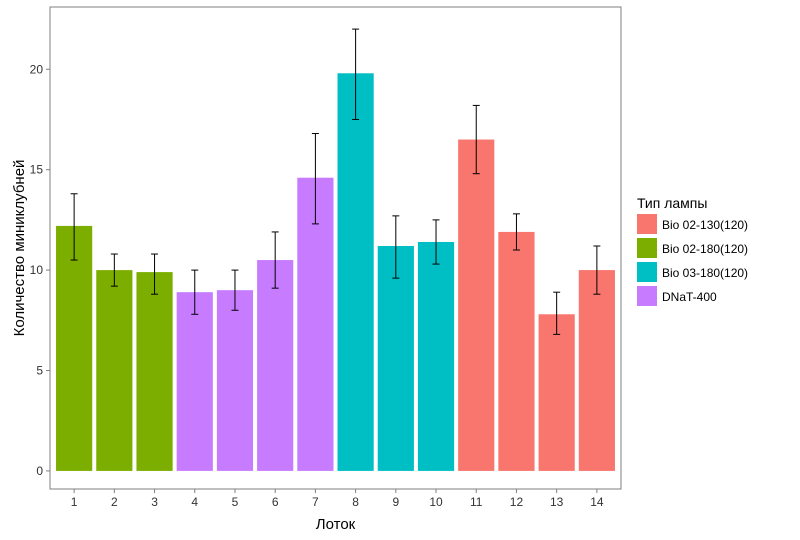 The height and width of the screenshot is (540, 800). Describe the element at coordinates (689, 297) in the screenshot. I see `legend-label: DNaT-400` at that location.